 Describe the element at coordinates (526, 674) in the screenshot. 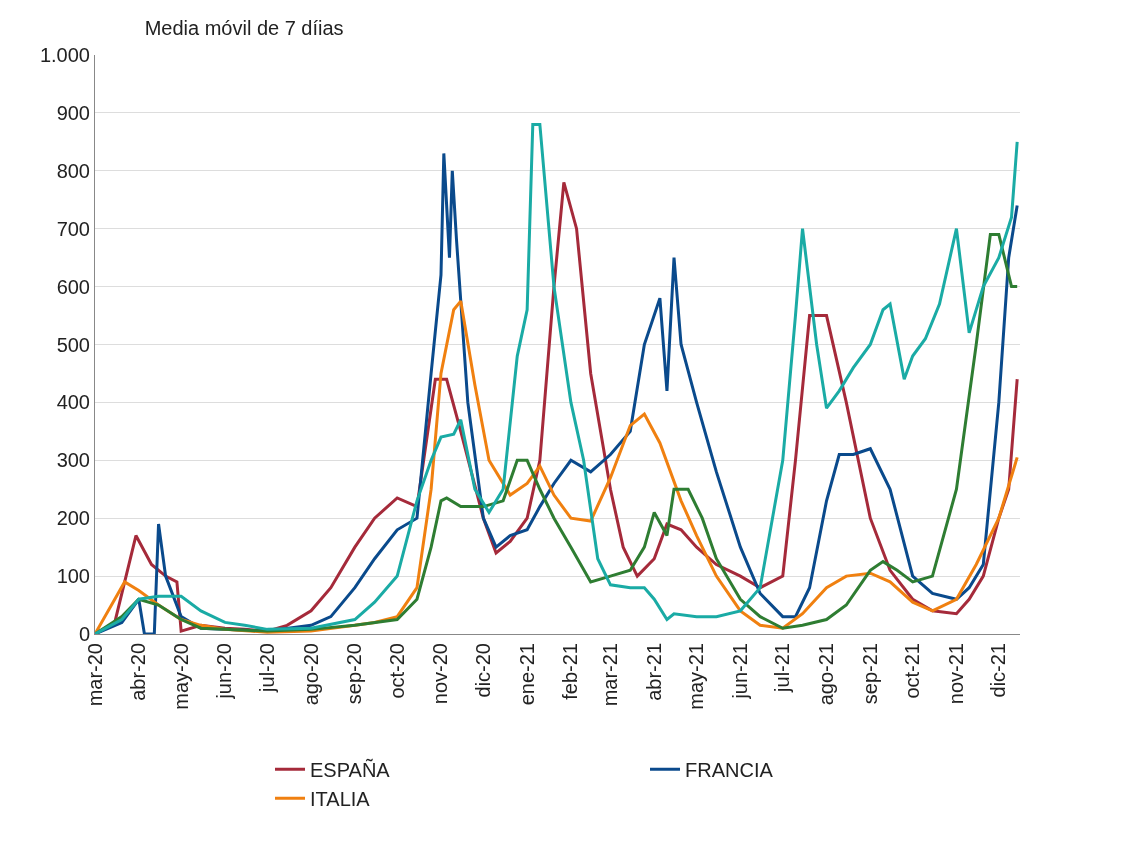

I see `x-tick-label: ene-21` at that location.